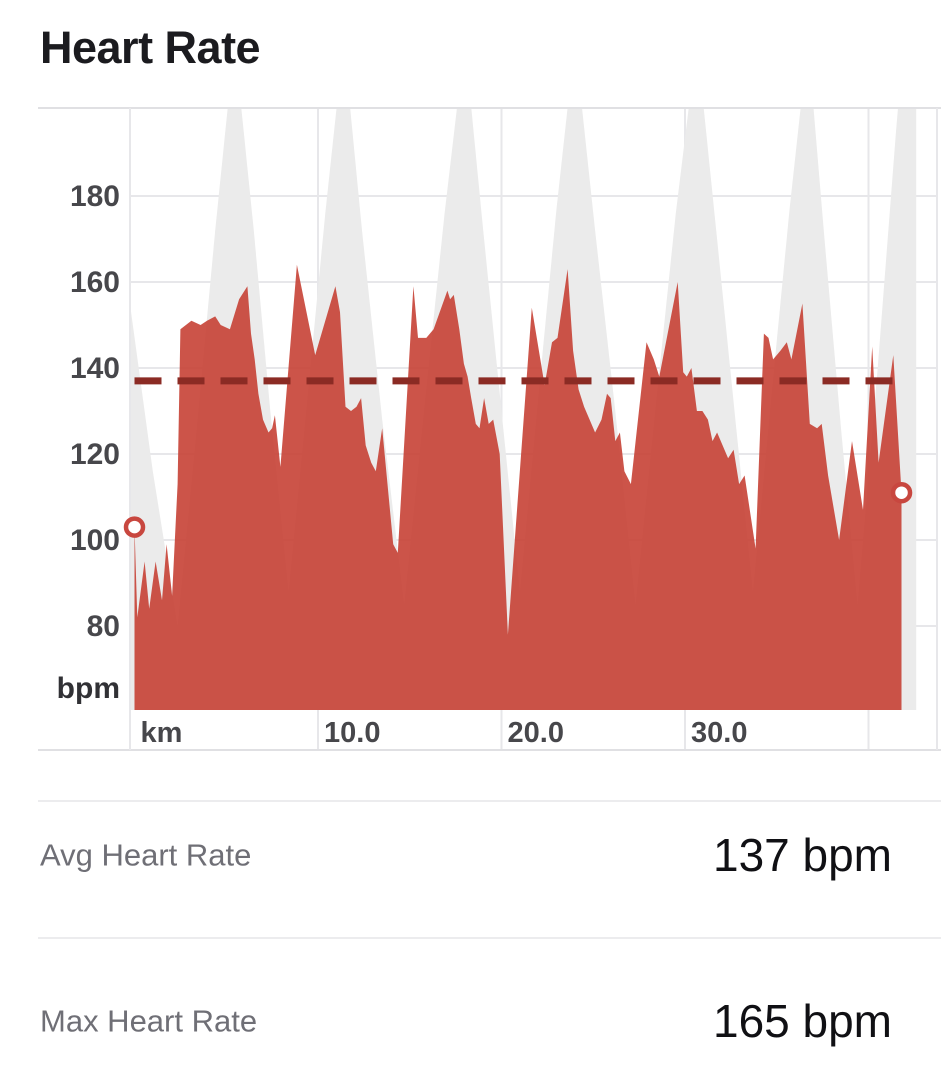 Image resolution: width=941 pixels, height=1080 pixels. Describe the element at coordinates (95, 540) in the screenshot. I see `y-tick-label: 100` at that location.